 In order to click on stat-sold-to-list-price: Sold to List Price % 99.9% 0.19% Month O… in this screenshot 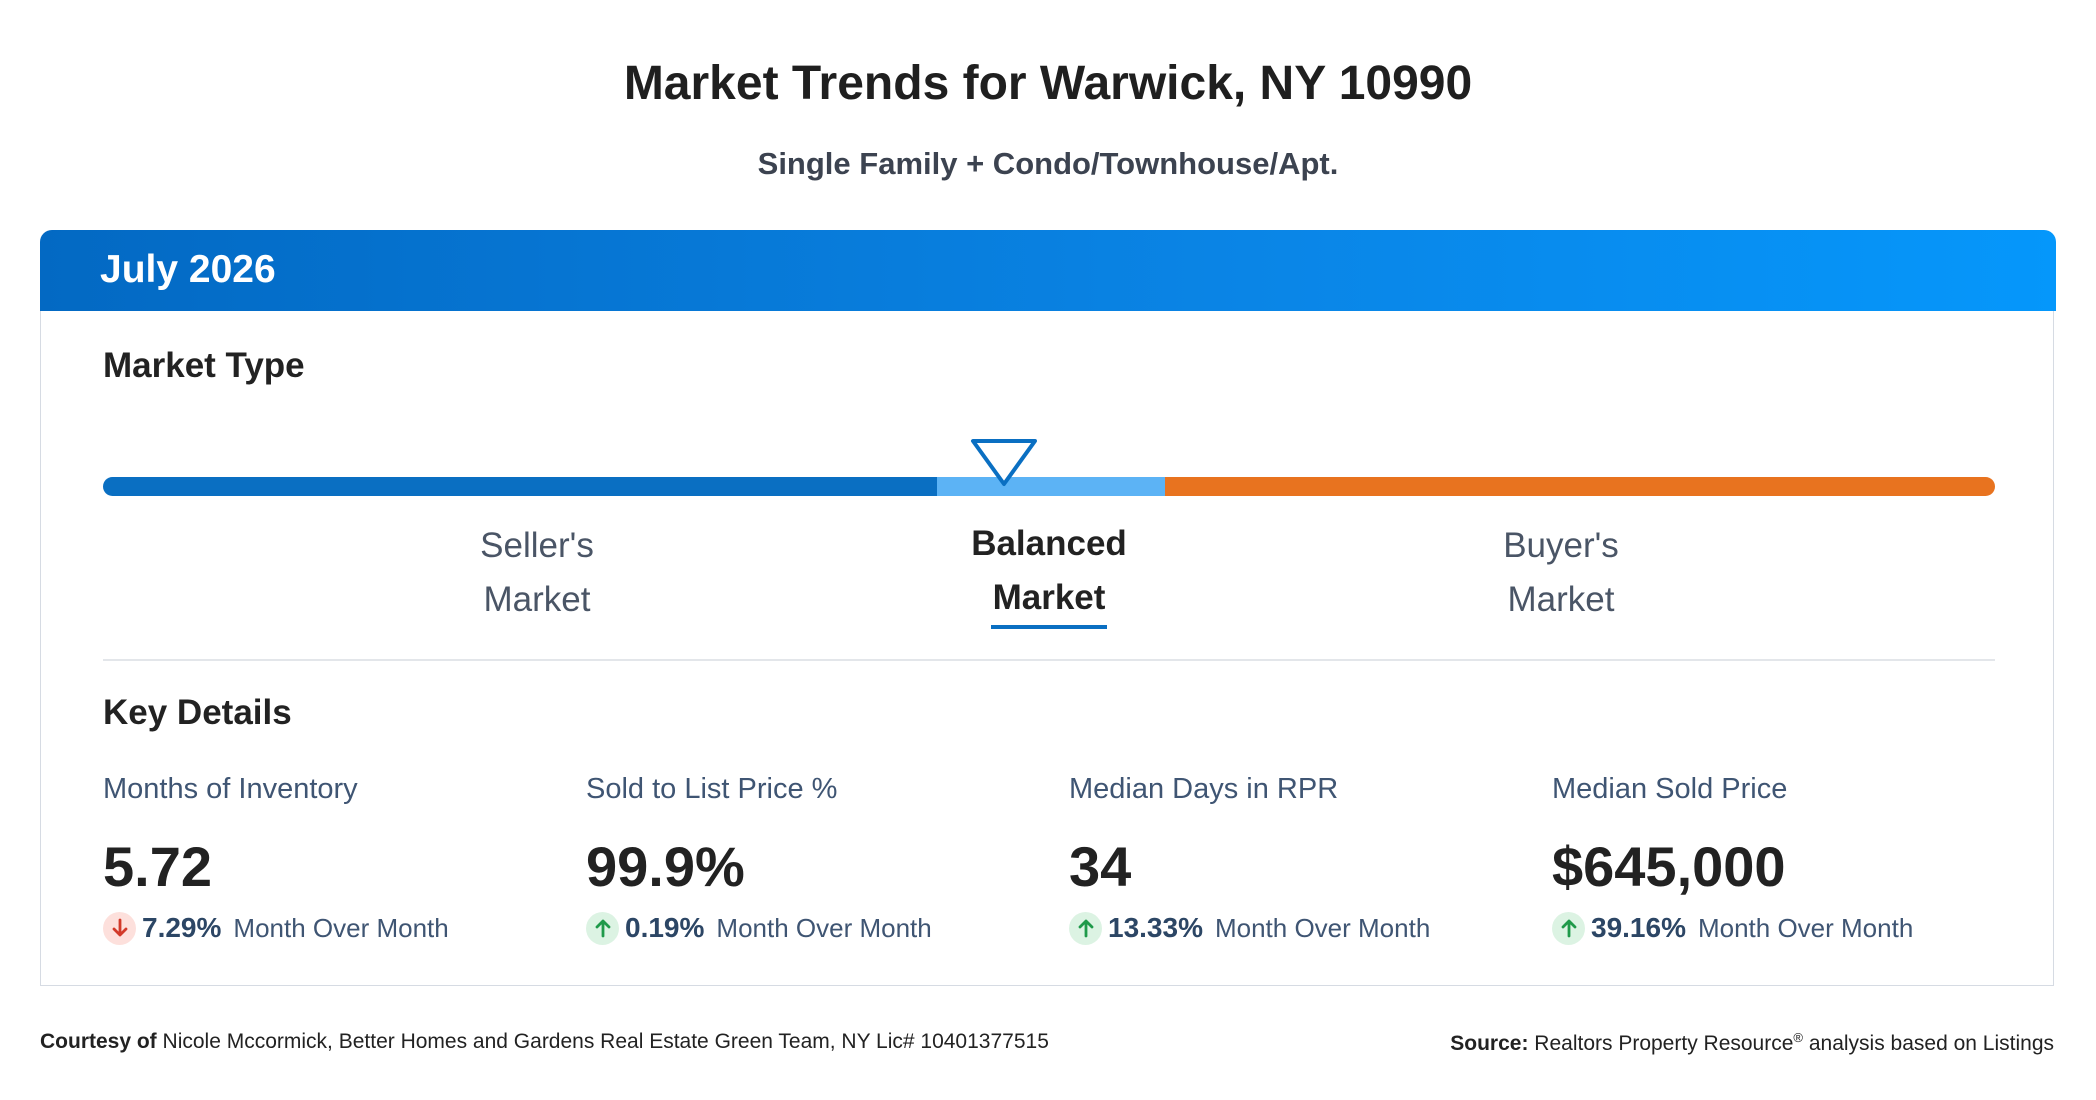, I will do `click(816, 859)`.